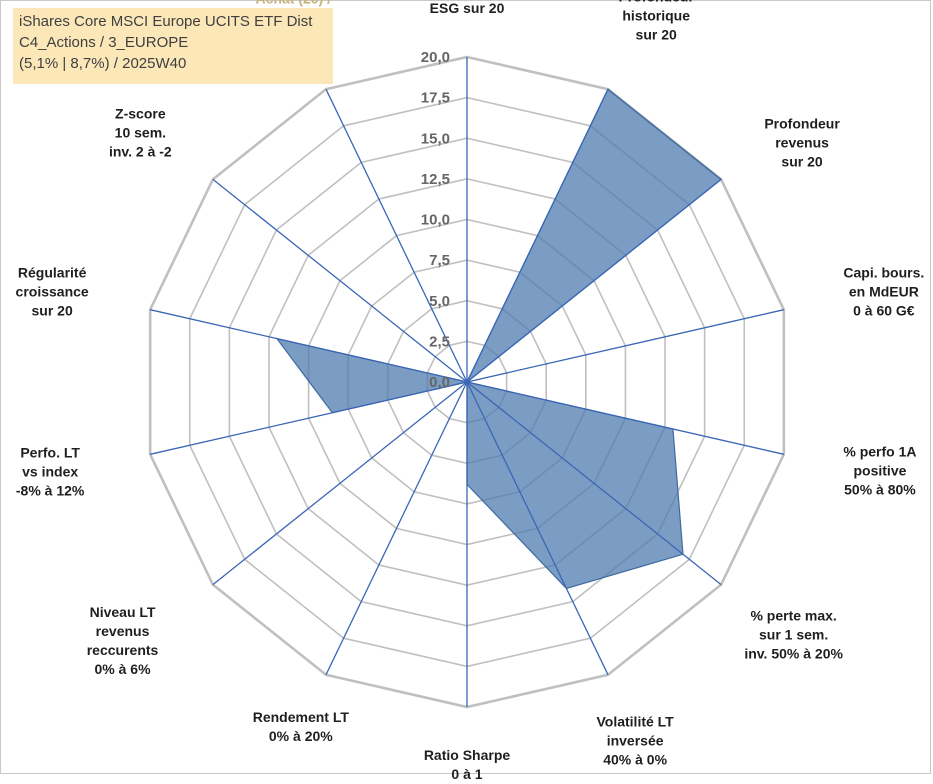 The width and height of the screenshot is (933, 784). I want to click on fund-category: C4_Actions / 3_EUROPE, so click(104, 42).